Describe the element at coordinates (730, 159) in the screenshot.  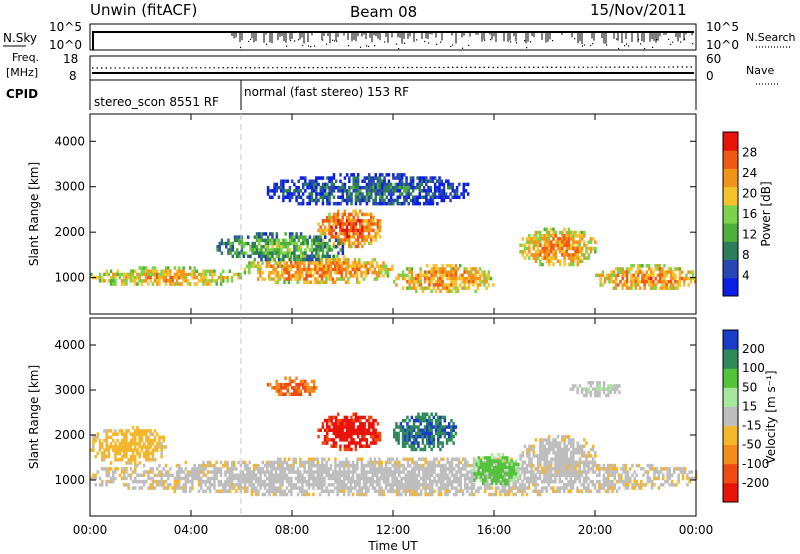
I see `colorbar-segment` at that location.